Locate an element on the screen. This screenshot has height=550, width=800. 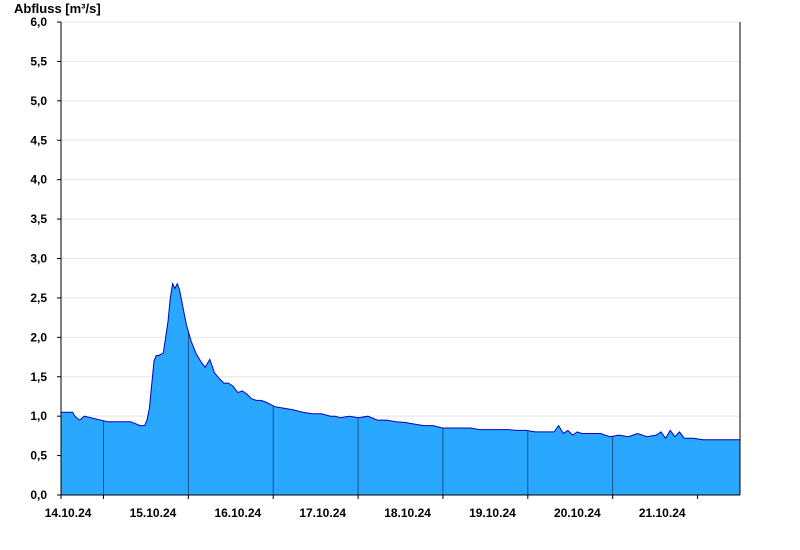
y-tick-labels: 0,0 0,5 1,0 1,5 2,0 2,5 3,0 3,5 4,0 4,5 5,0 5,5 6,0 is located at coordinates (45, 258).